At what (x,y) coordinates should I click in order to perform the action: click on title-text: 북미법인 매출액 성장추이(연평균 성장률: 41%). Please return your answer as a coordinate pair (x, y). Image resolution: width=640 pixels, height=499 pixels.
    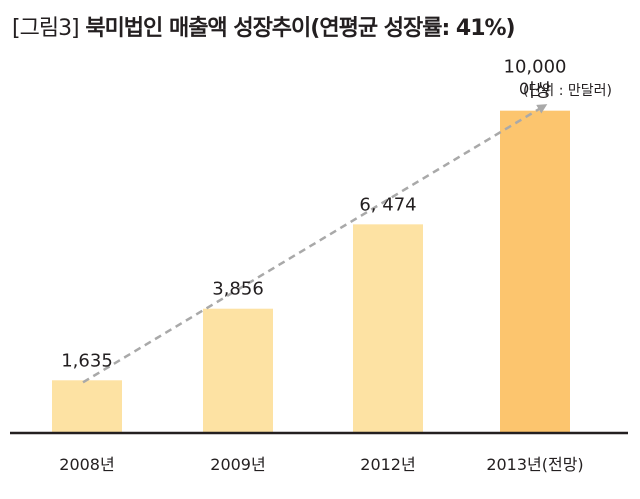
    Looking at the image, I should click on (300, 28).